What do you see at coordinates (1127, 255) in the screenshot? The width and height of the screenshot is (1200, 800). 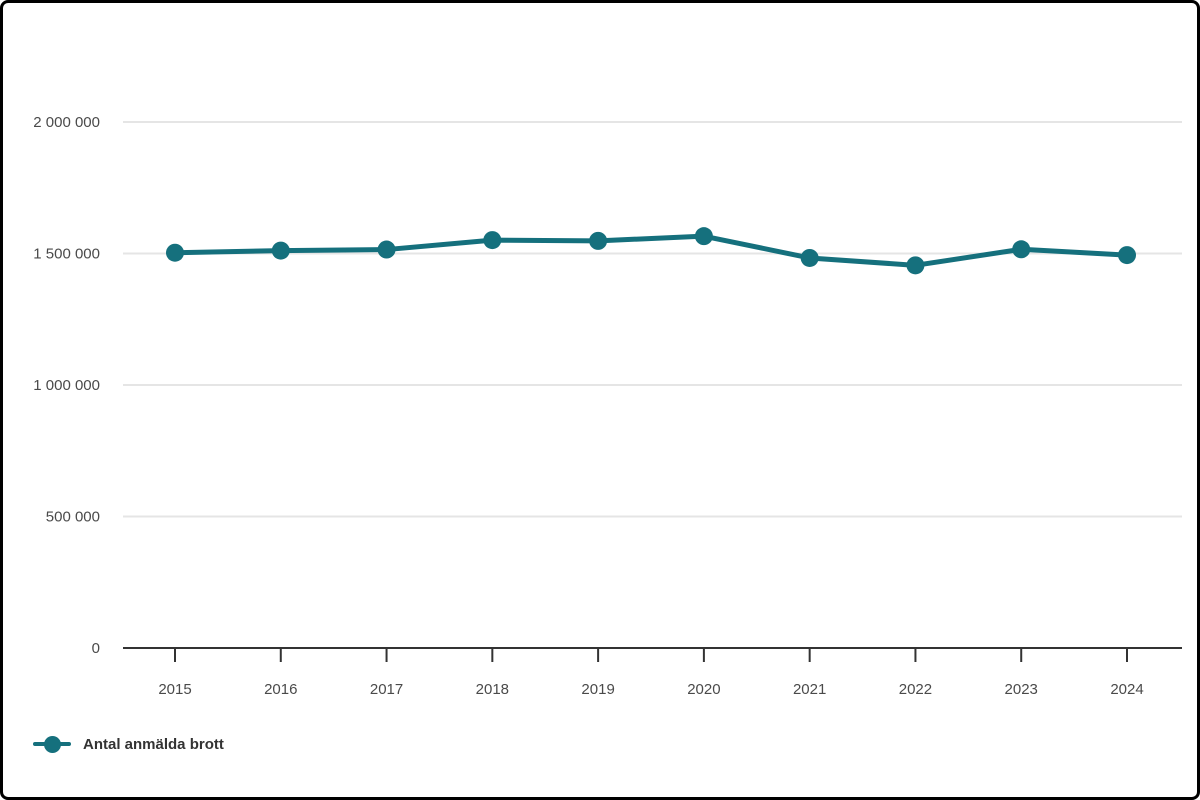 I see `data-point-2024` at bounding box center [1127, 255].